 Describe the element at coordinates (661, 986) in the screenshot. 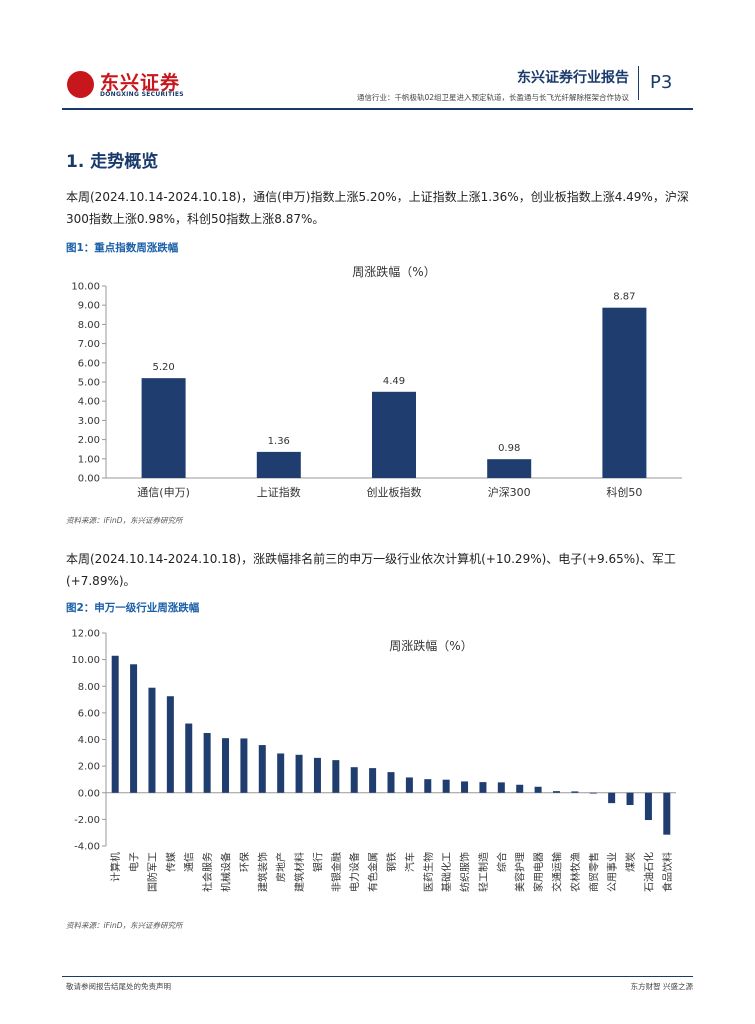

I see `footer-slogan: 东方财智 兴盛之源` at that location.